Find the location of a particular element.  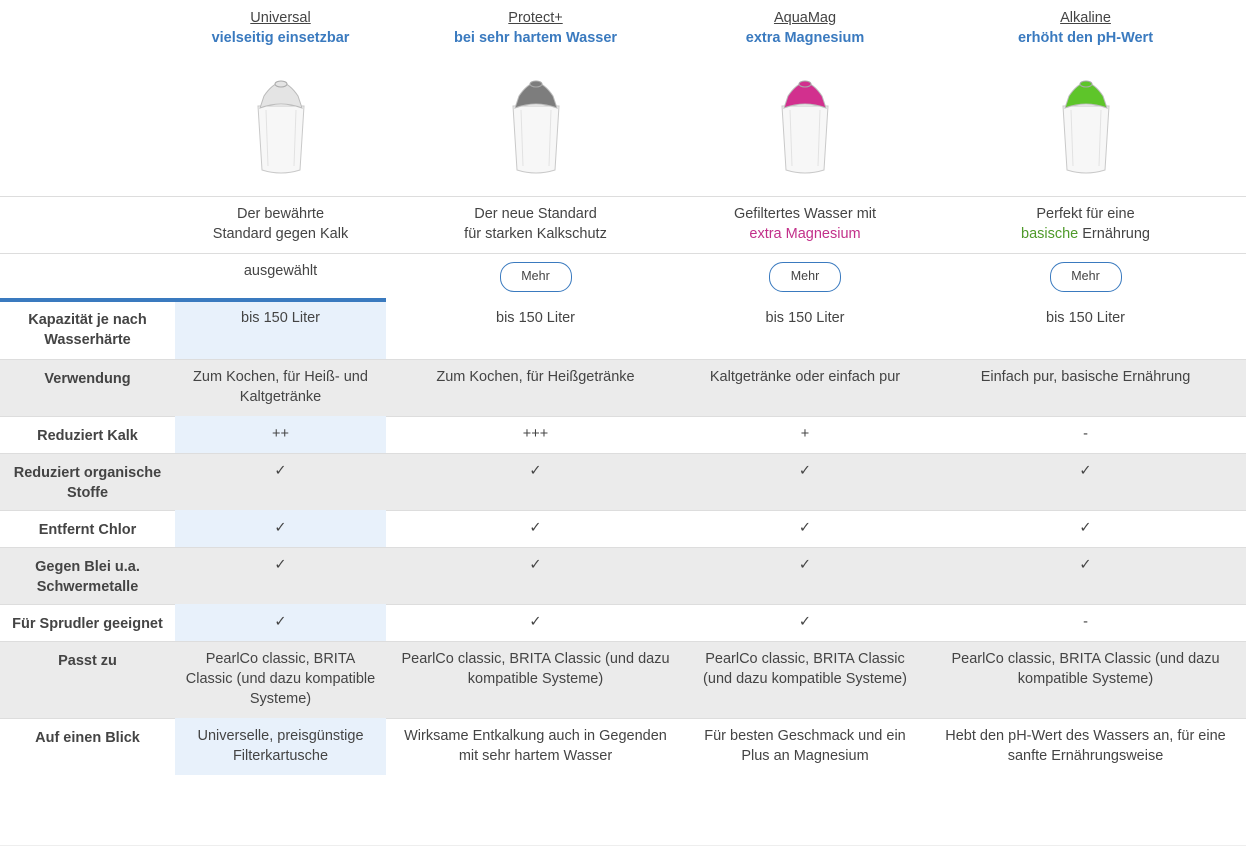

row-cell: Zum Kochen, für Heiß- und Kaltgetränke is located at coordinates (280, 387).